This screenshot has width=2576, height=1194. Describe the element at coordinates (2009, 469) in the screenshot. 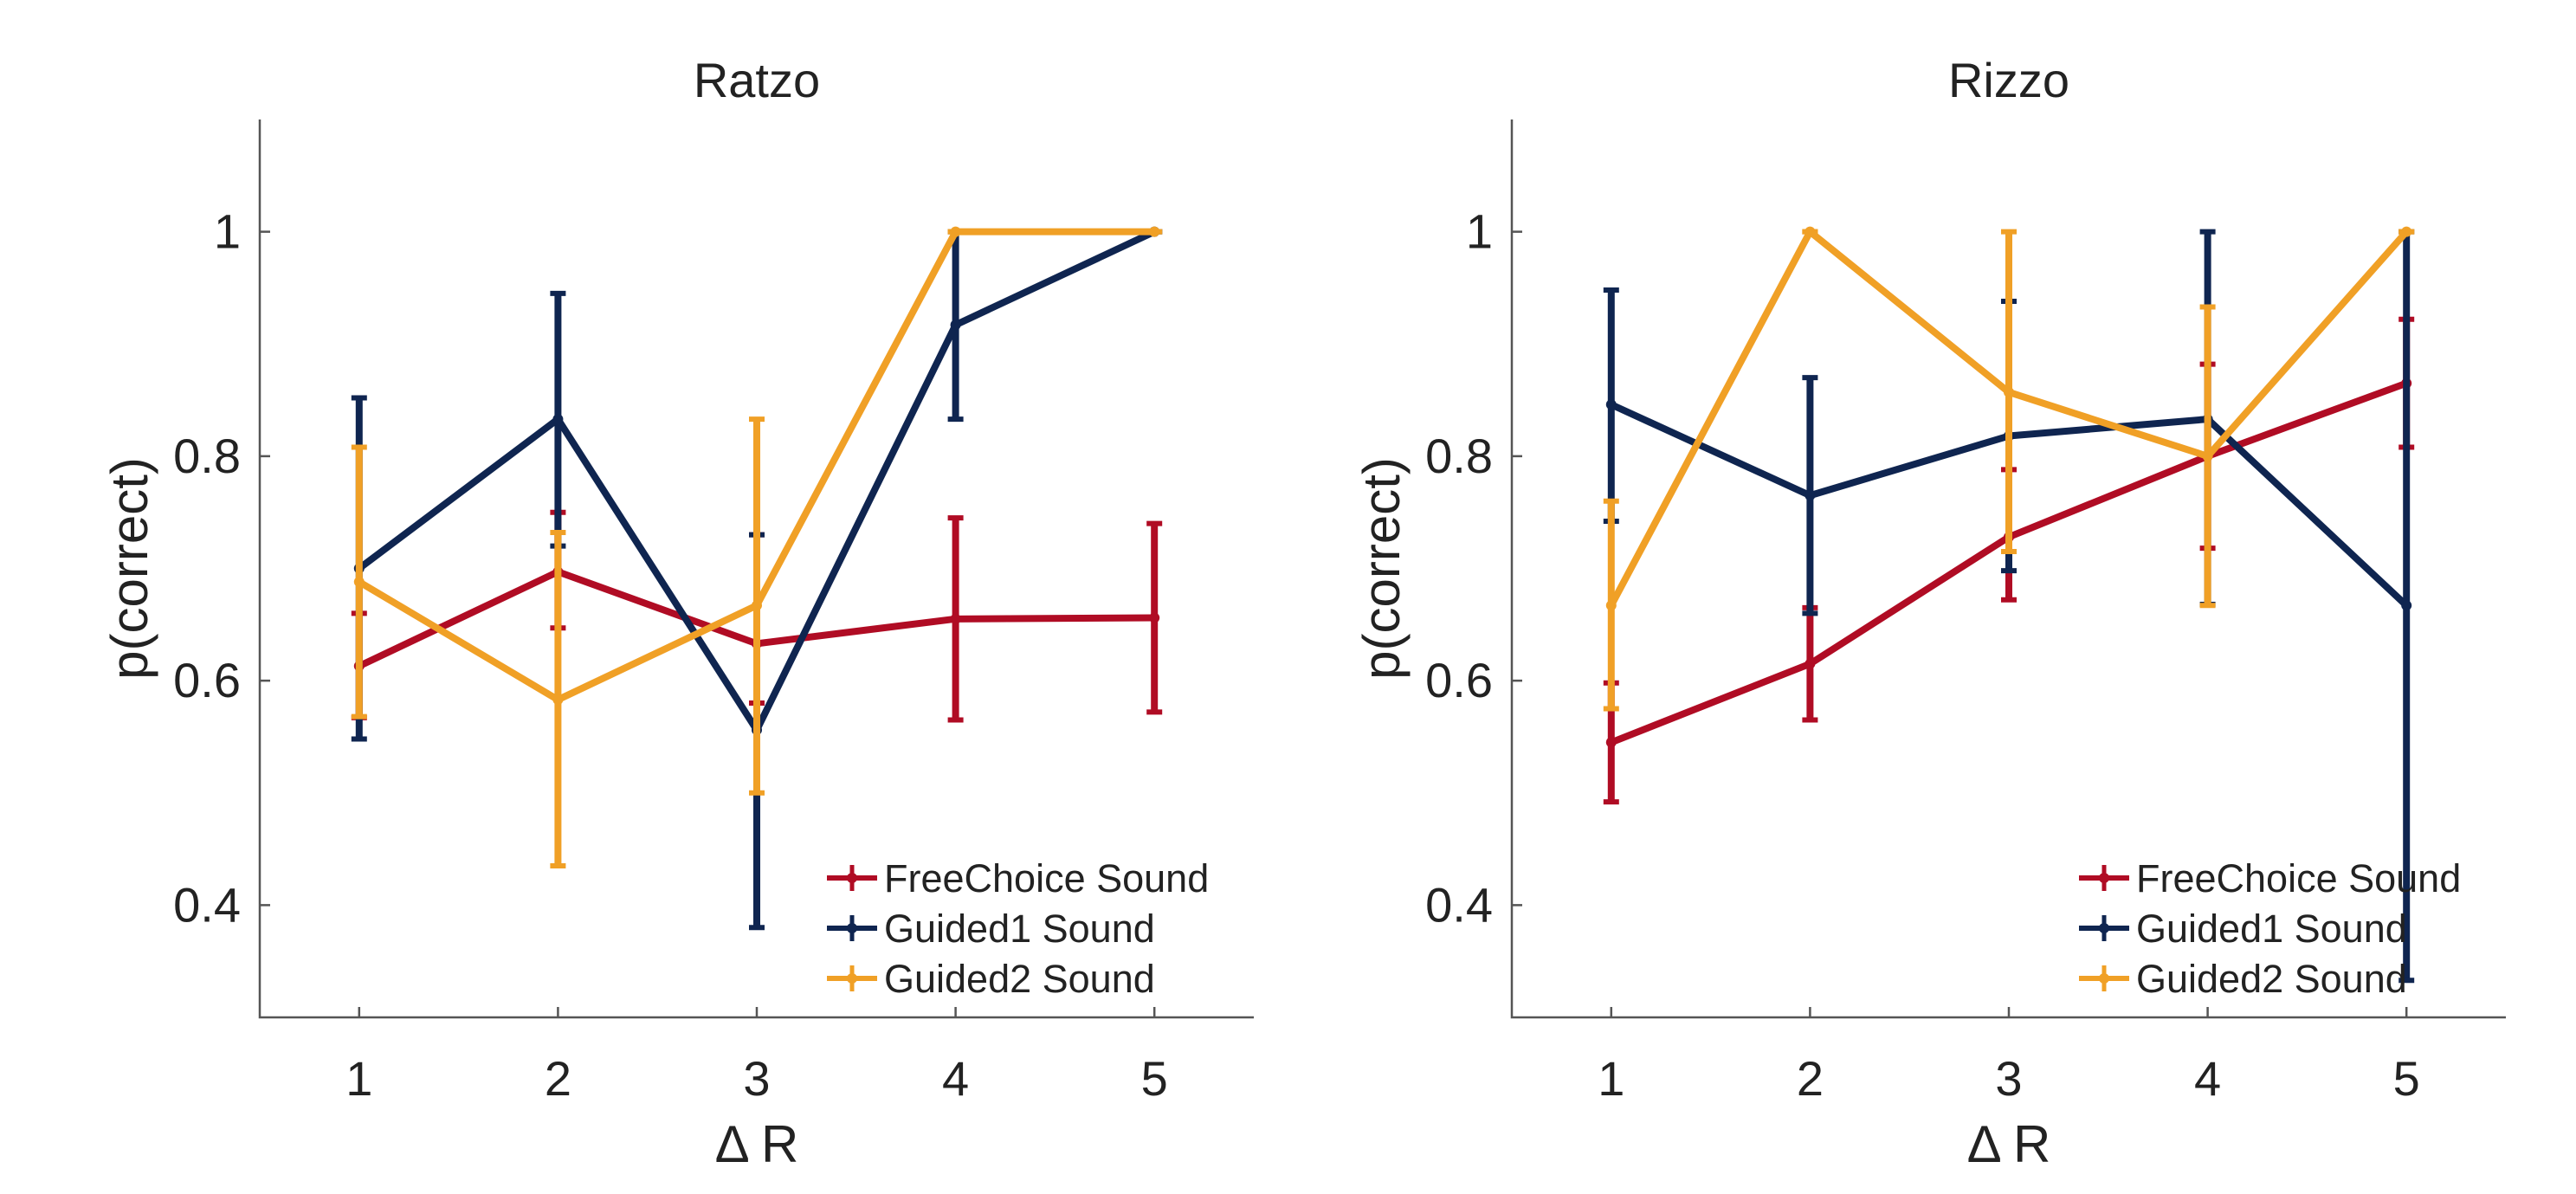

I see `series-guided2-sound` at that location.